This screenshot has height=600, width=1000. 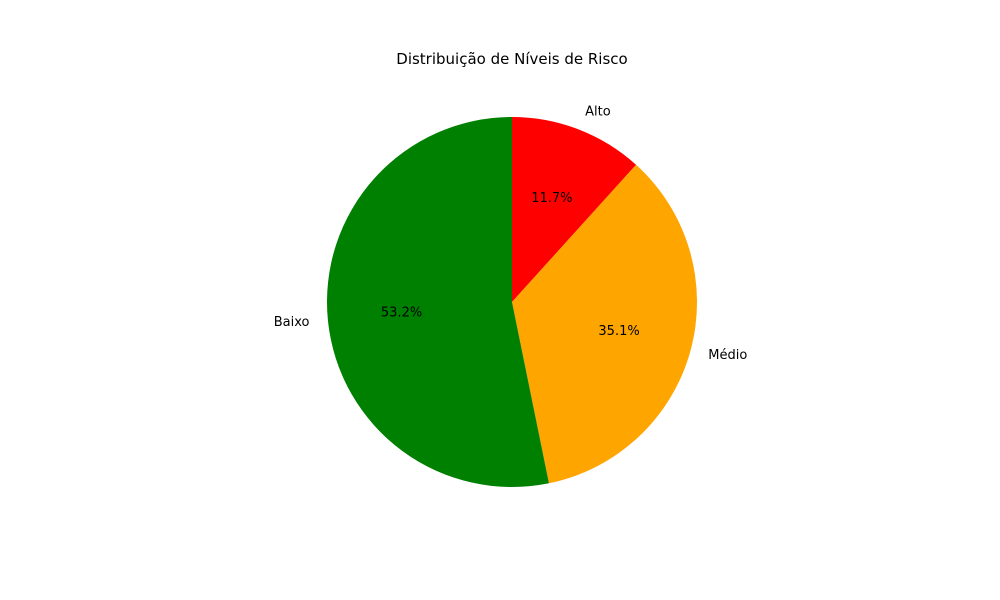 What do you see at coordinates (401, 313) in the screenshot?
I see `slice-percent-baixo: 53.2%` at bounding box center [401, 313].